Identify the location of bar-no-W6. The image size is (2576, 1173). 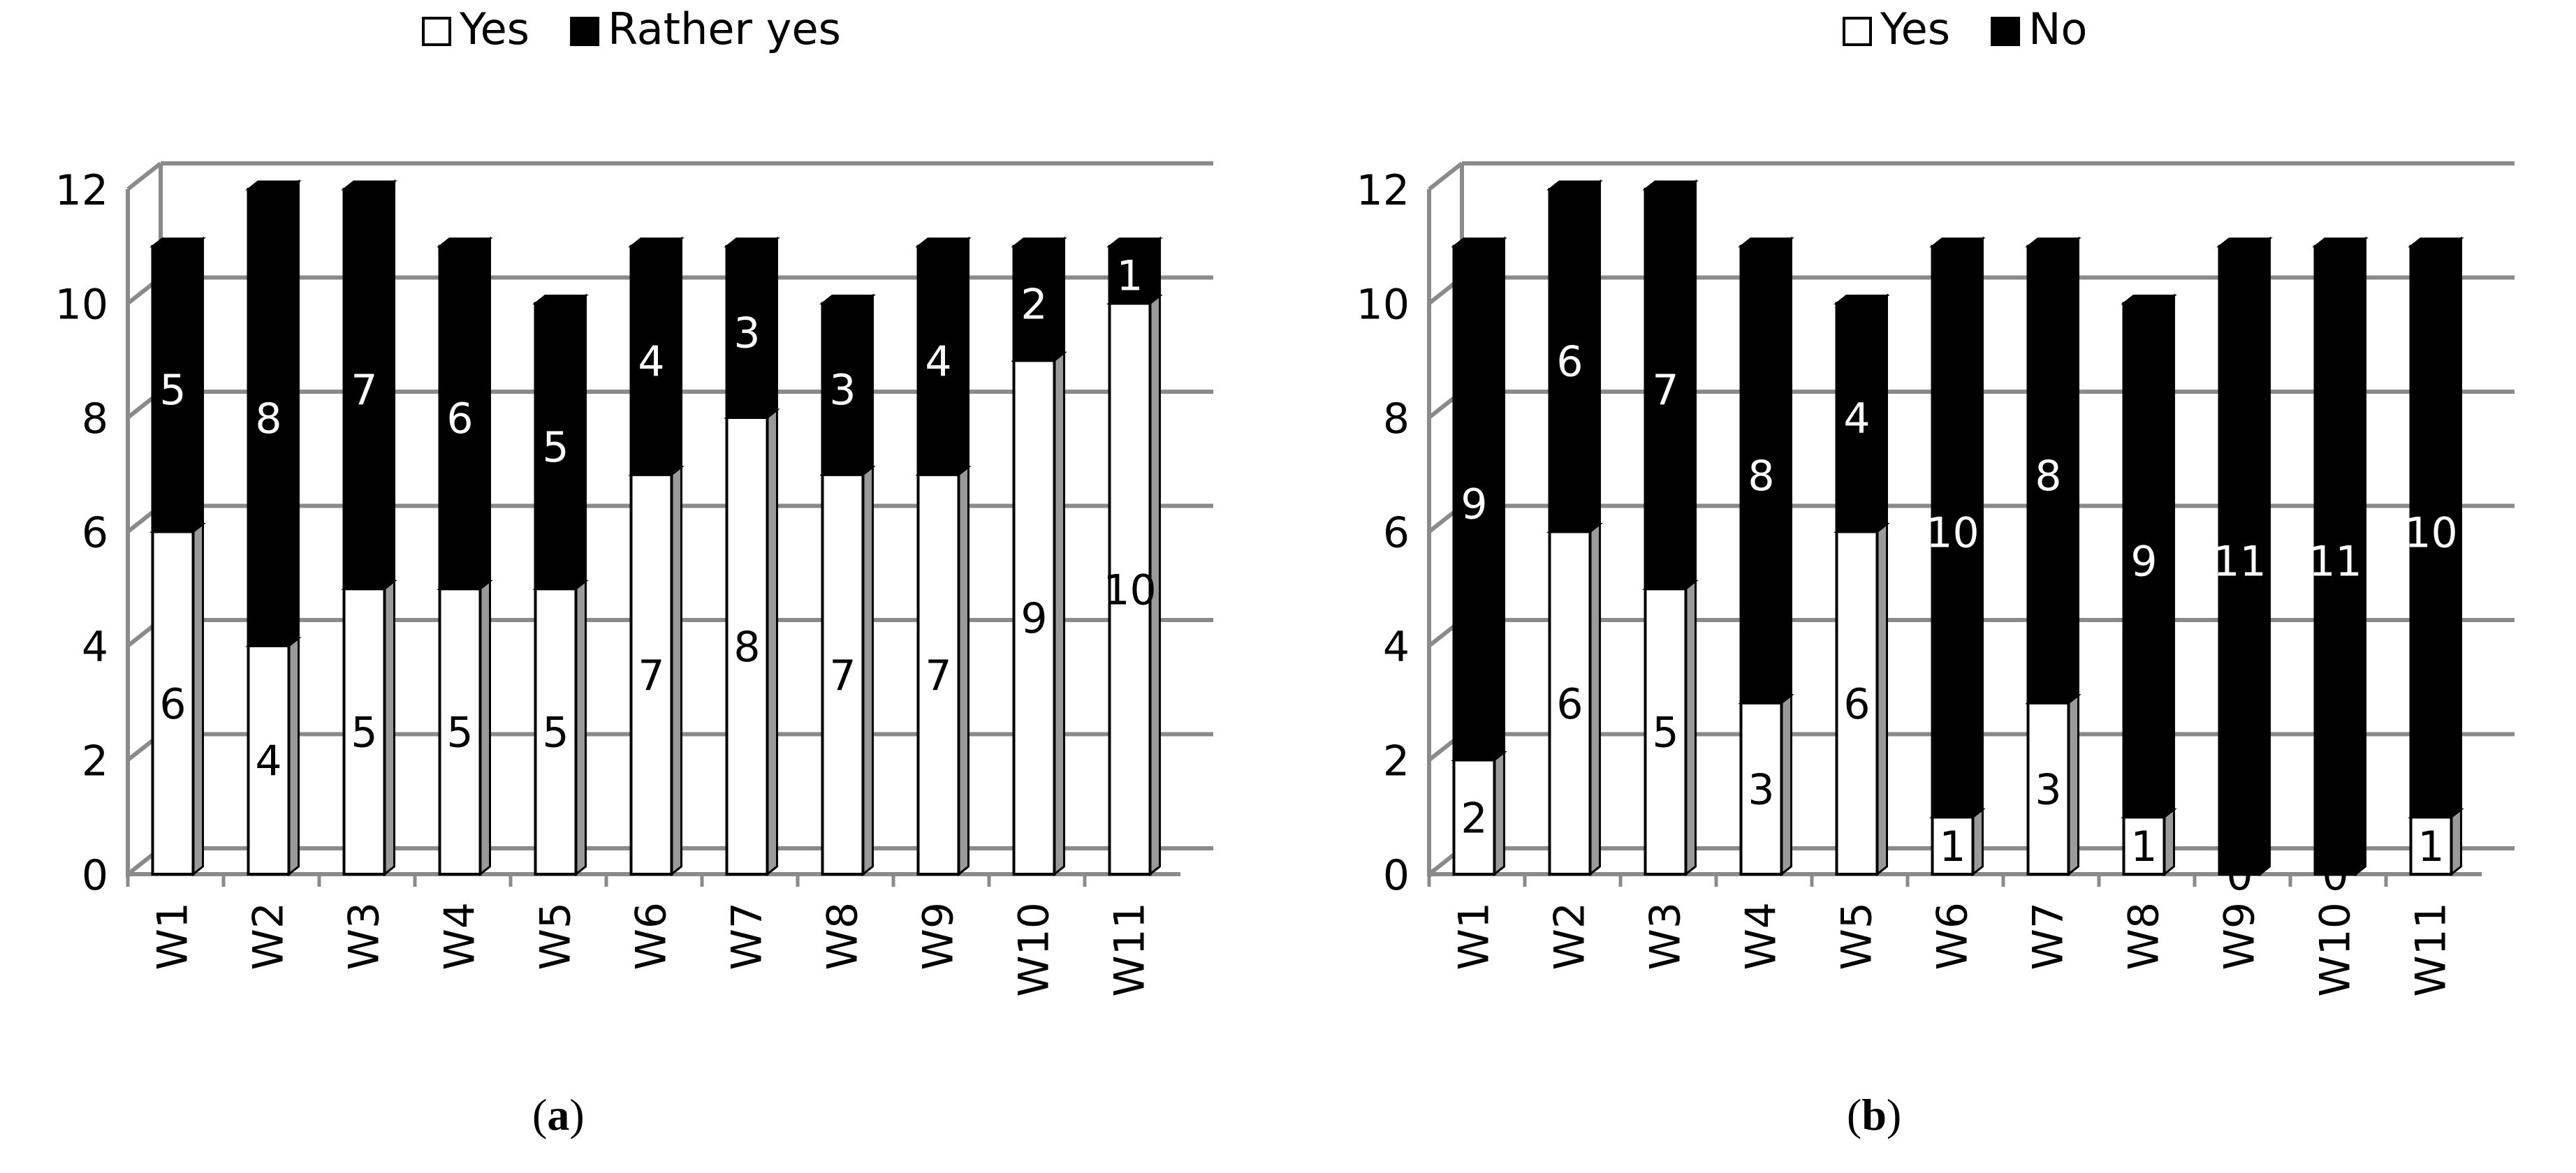
(1953, 531).